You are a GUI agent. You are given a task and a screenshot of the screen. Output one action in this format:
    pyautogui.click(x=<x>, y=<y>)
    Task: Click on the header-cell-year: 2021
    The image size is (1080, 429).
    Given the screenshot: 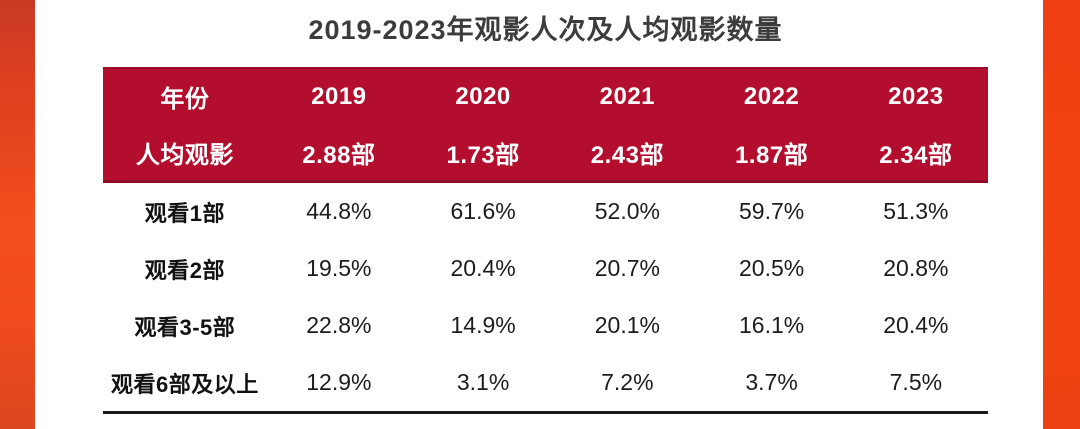 What is the action you would take?
    pyautogui.click(x=627, y=95)
    